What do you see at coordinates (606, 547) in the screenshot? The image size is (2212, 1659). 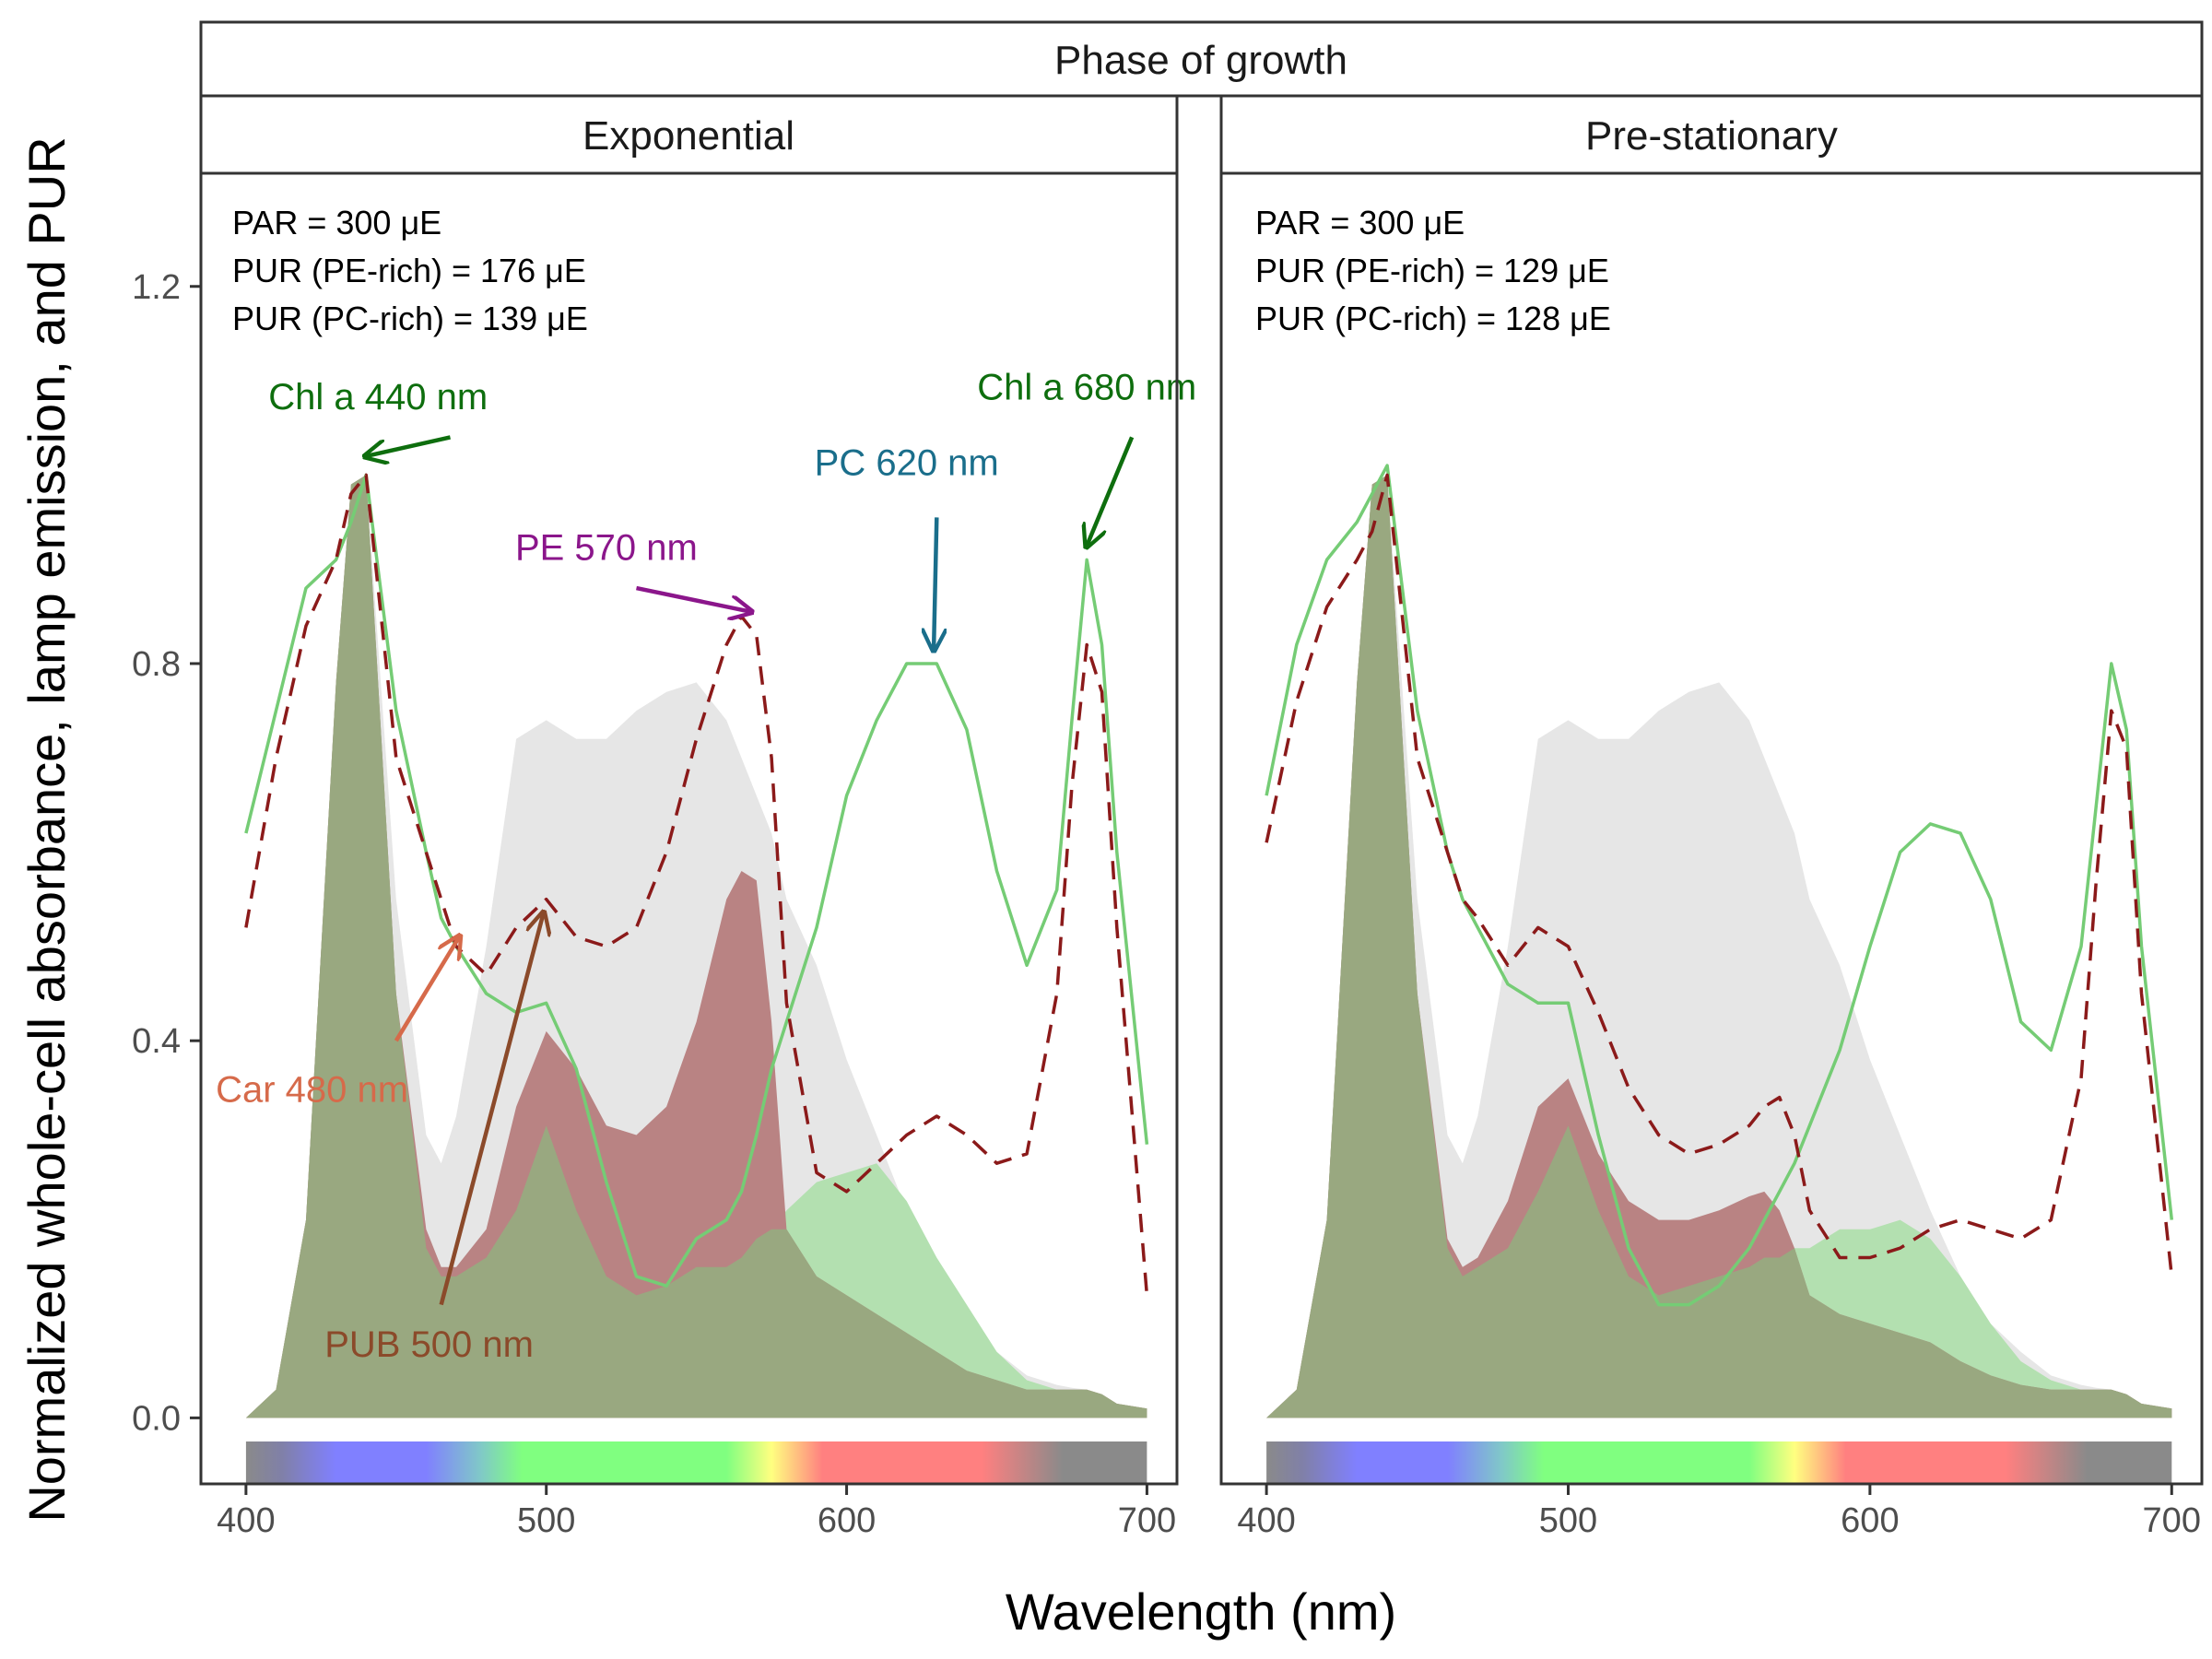 I see `annotation-label: PE 570 nm` at bounding box center [606, 547].